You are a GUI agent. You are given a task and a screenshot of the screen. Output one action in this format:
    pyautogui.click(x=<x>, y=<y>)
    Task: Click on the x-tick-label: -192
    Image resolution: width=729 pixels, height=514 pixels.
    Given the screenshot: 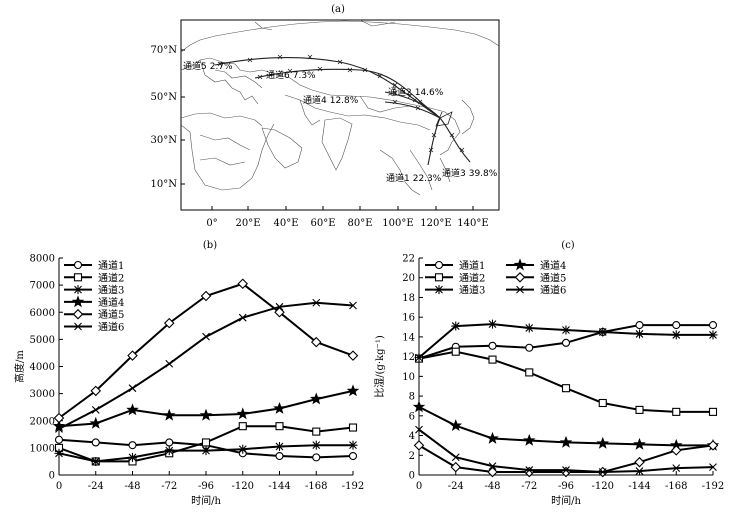 What is the action you would take?
    pyautogui.click(x=713, y=486)
    